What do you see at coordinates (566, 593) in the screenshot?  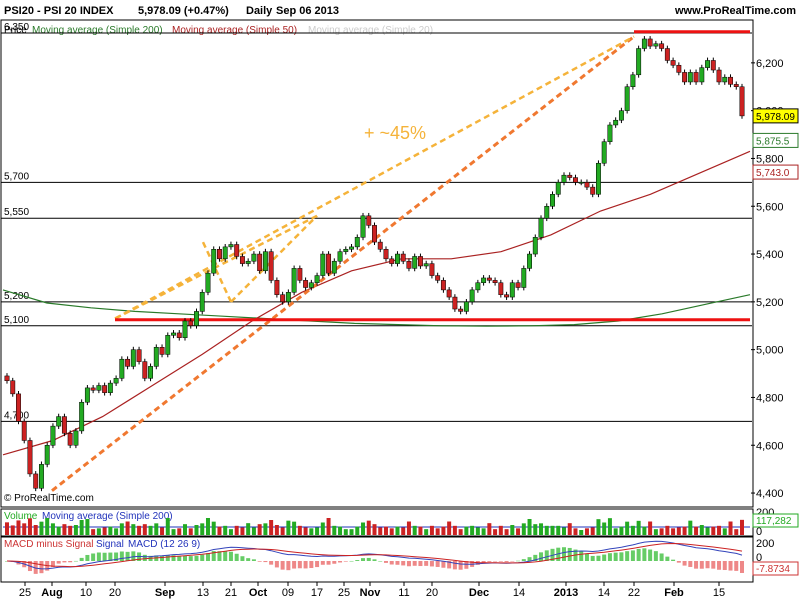 I see `x-tick-label: 2013` at bounding box center [566, 593].